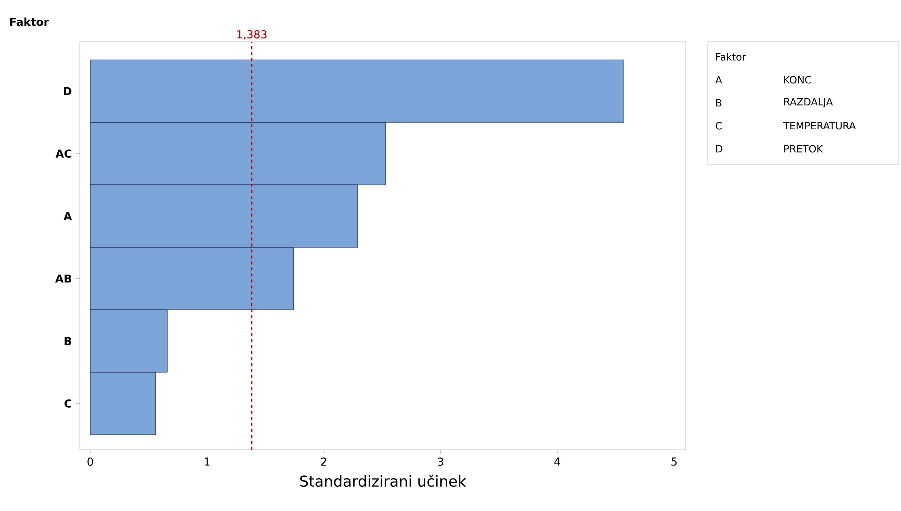  What do you see at coordinates (804, 149) in the screenshot?
I see `text: PRETOK` at bounding box center [804, 149].